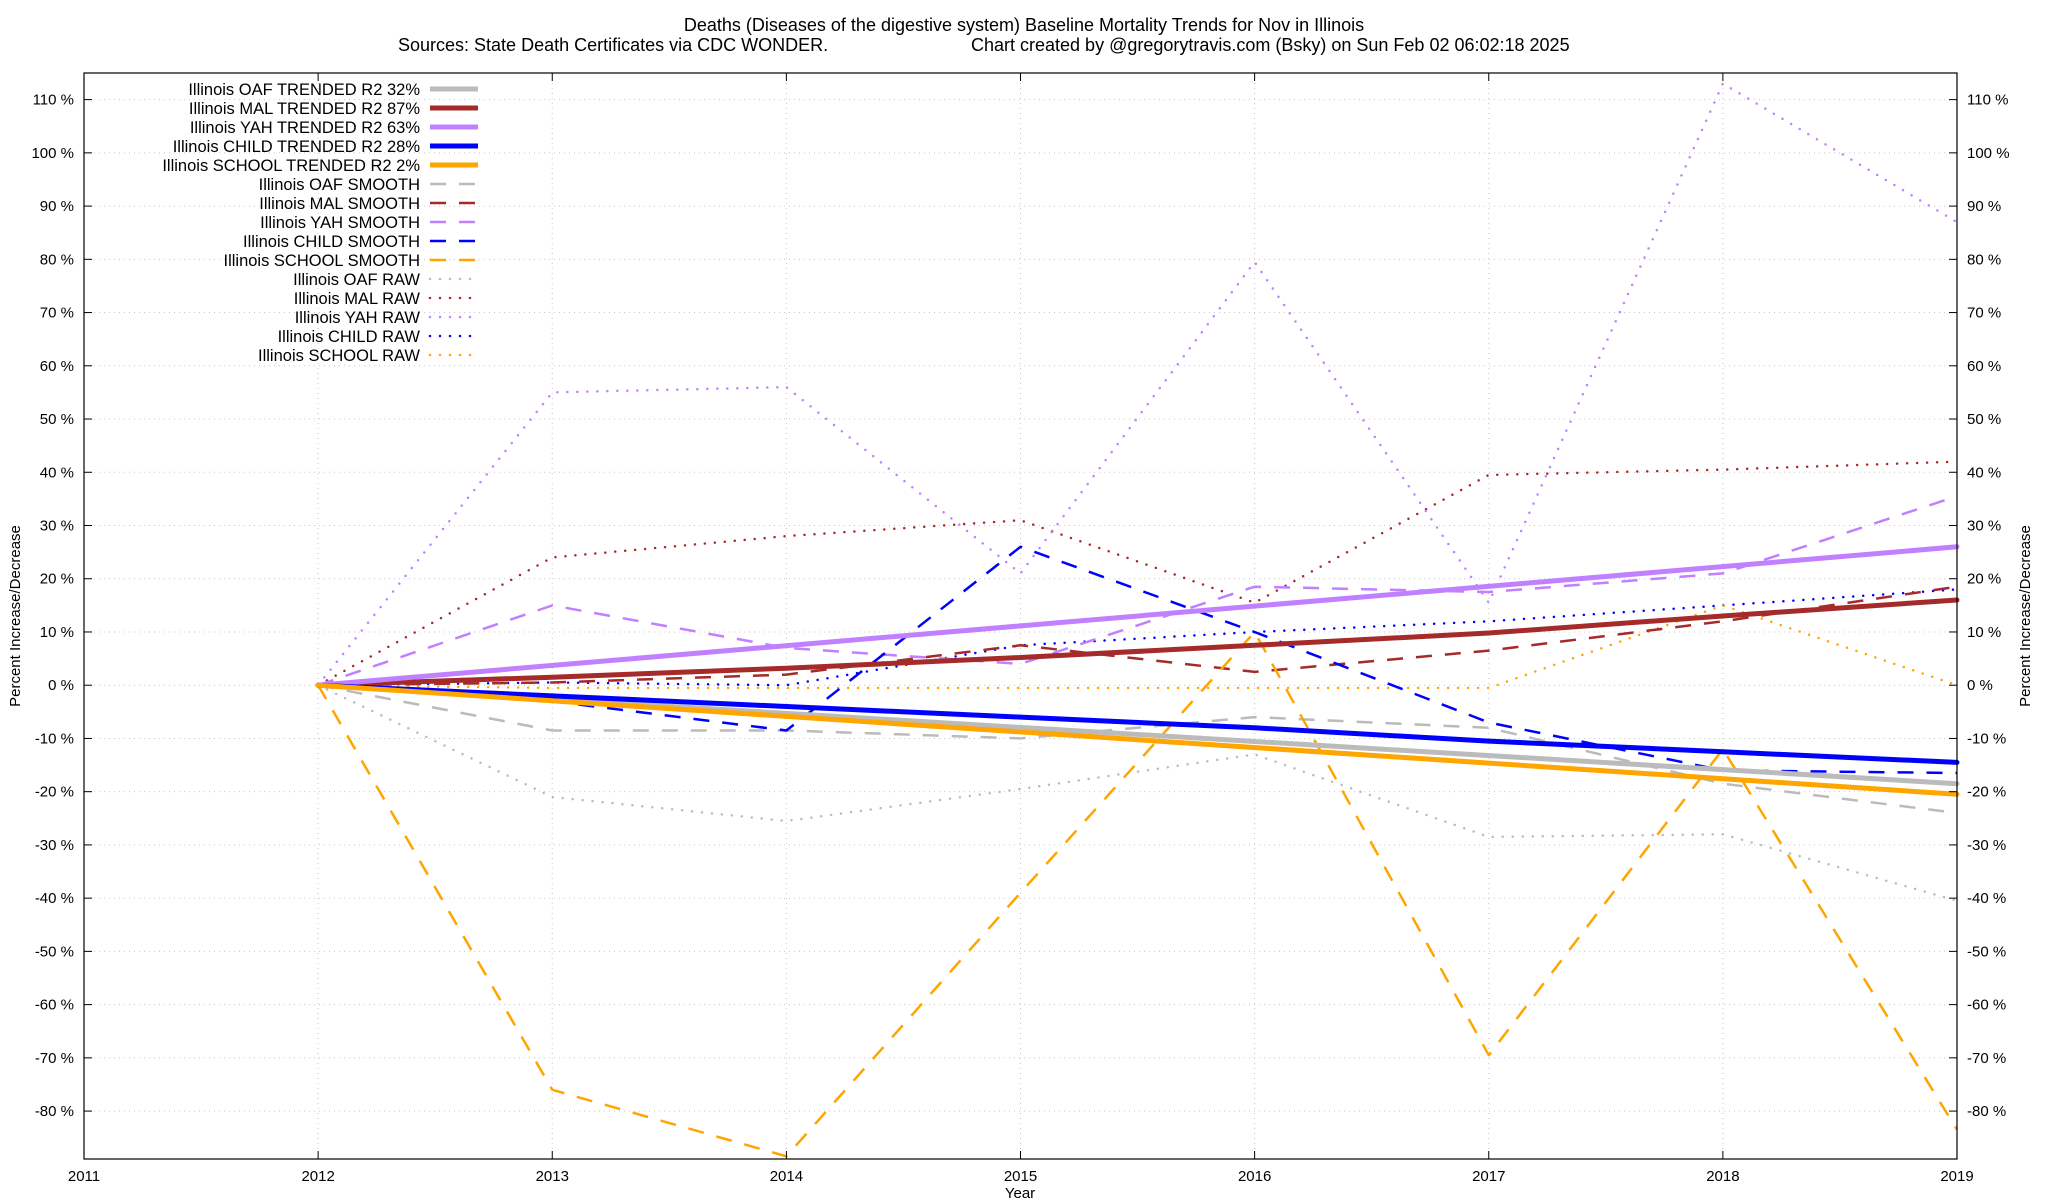  I want to click on y-tick-label-left: -20 %, so click(54, 792).